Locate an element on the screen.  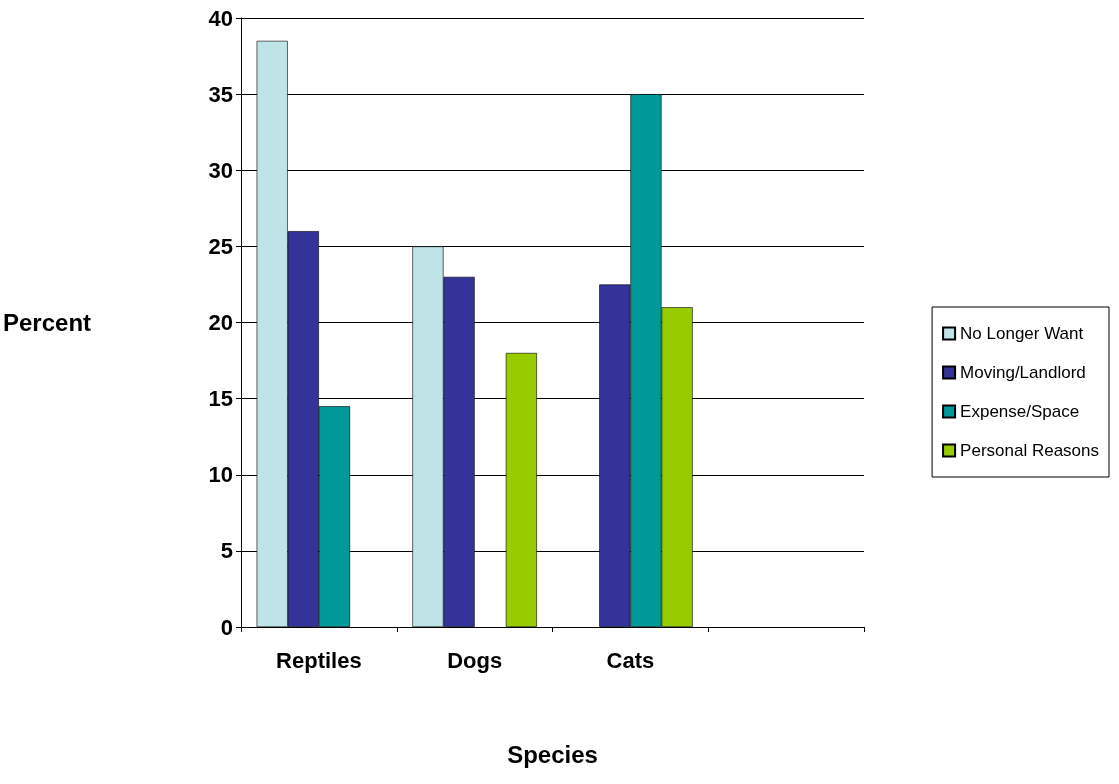
legend-label: Moving/Landlord is located at coordinates (1023, 372).